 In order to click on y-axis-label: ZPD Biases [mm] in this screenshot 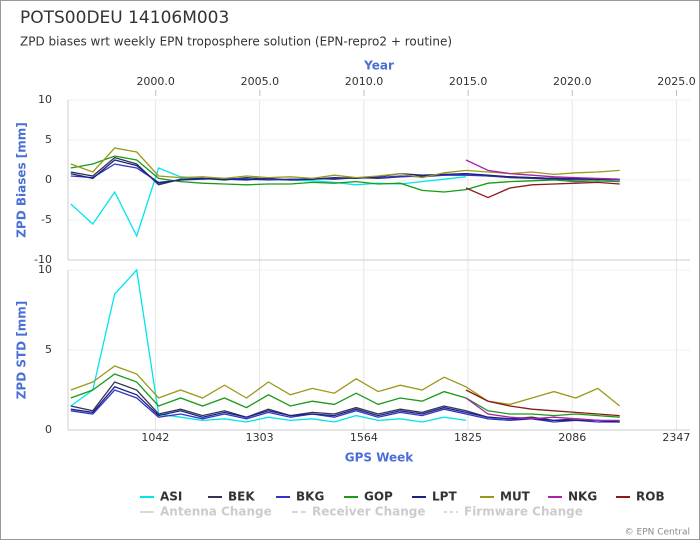, I will do `click(22, 180)`.